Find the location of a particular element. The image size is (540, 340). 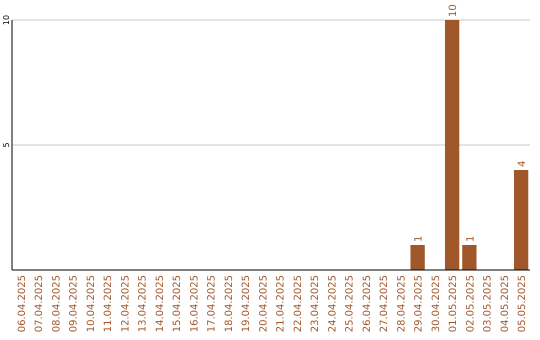

x-tick-label: 11.04.2025 is located at coordinates (108, 303).